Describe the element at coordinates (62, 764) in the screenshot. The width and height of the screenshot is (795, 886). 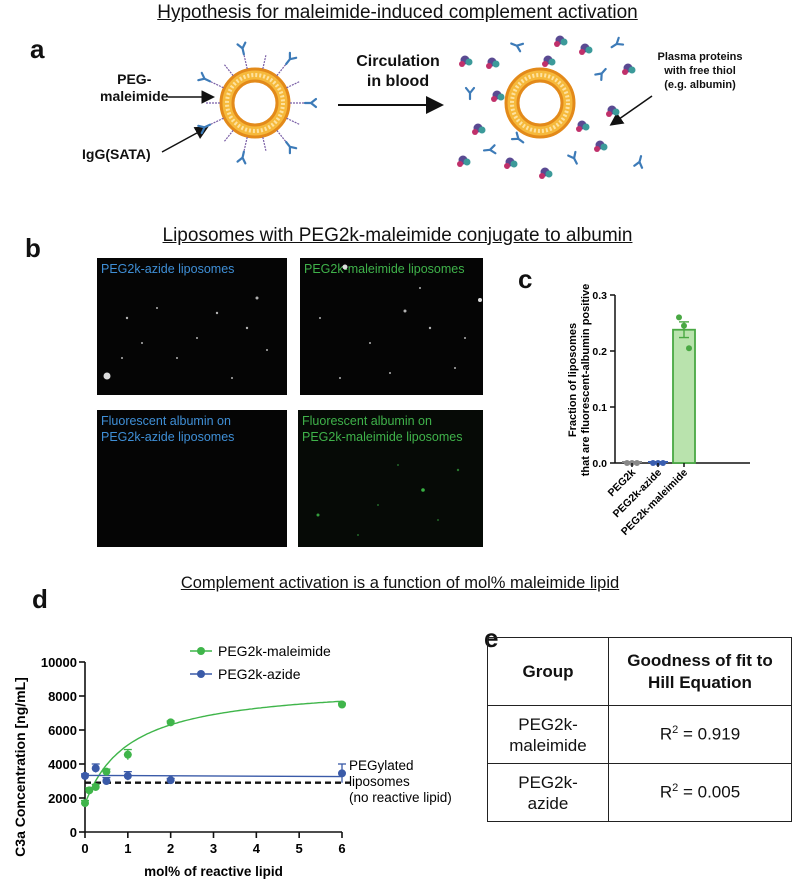
I see `y-tick-label: 4000` at that location.